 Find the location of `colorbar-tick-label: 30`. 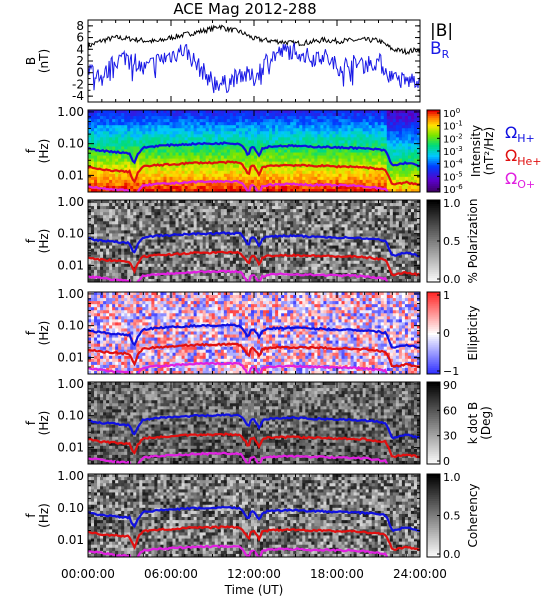

colorbar-tick-label: 30 is located at coordinates (450, 436).